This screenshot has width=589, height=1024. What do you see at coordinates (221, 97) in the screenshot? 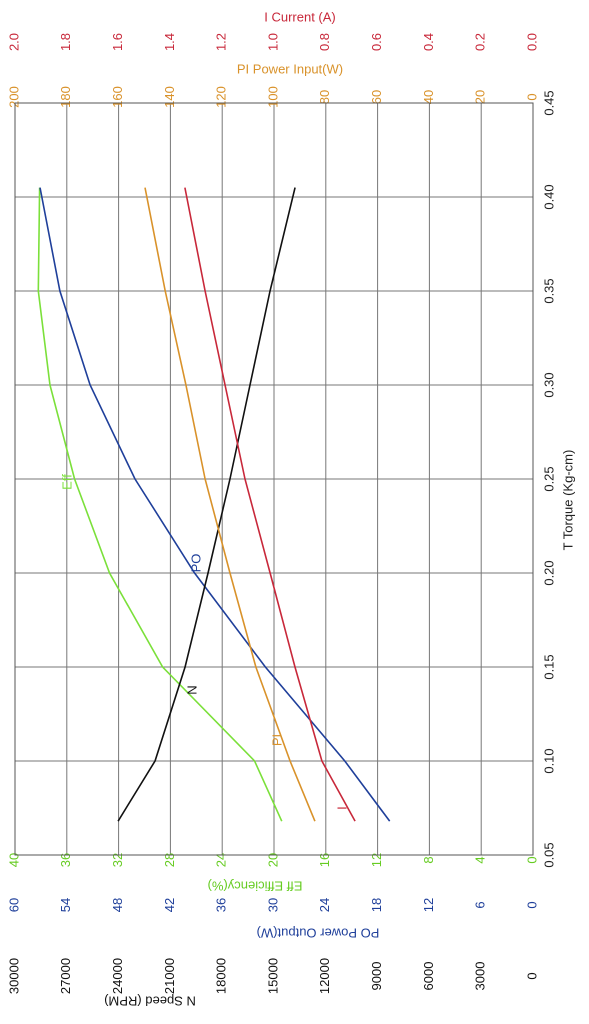
I see `y-tick-label: 120` at bounding box center [221, 97].